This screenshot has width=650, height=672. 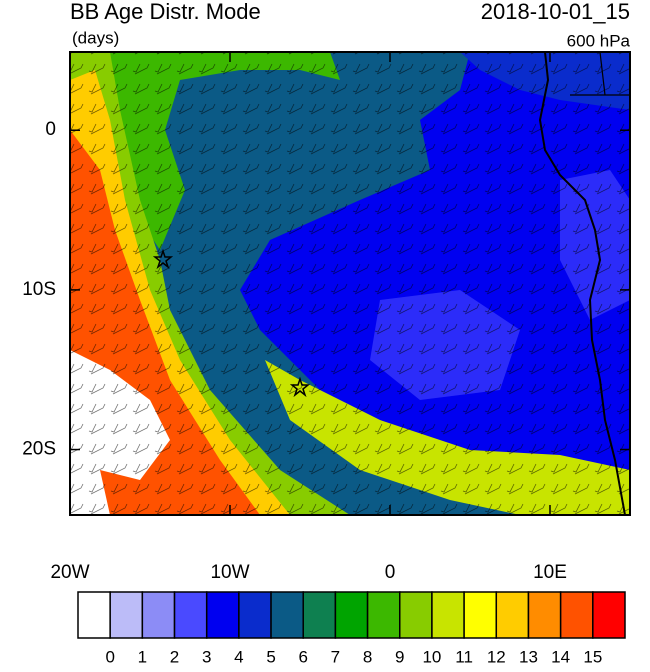 What do you see at coordinates (600, 74) in the screenshot?
I see `borders` at bounding box center [600, 74].